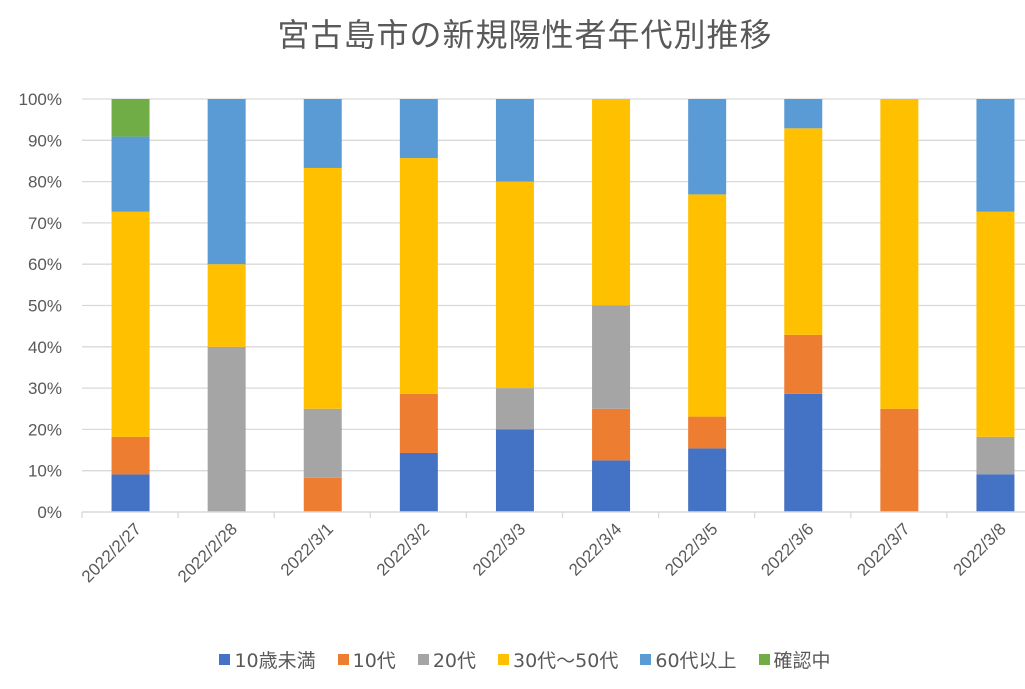 The width and height of the screenshot is (1025, 689). I want to click on x-tick-label: 2022/3/2, so click(403, 549).